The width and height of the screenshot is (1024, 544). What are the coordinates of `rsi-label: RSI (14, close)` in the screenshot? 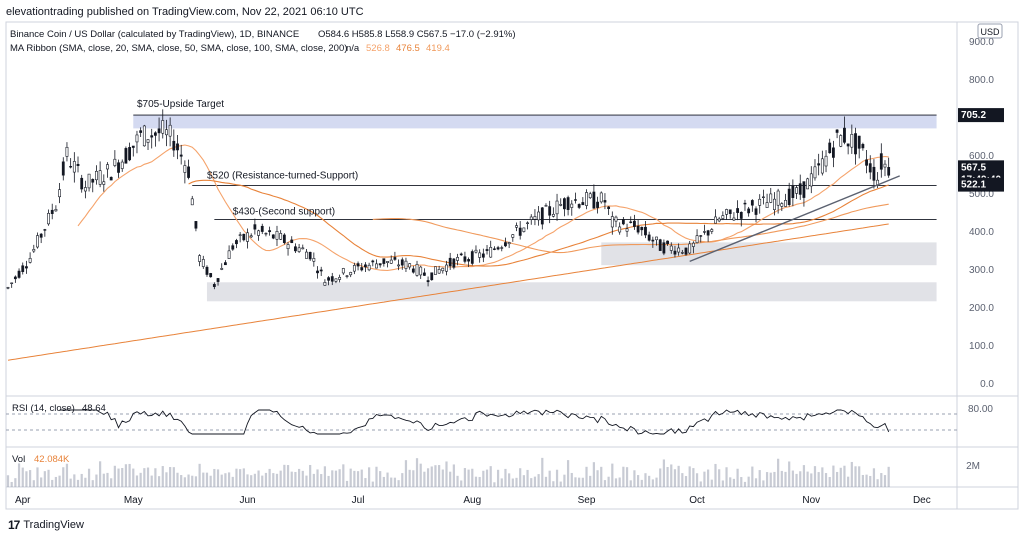 It's located at (43, 408).